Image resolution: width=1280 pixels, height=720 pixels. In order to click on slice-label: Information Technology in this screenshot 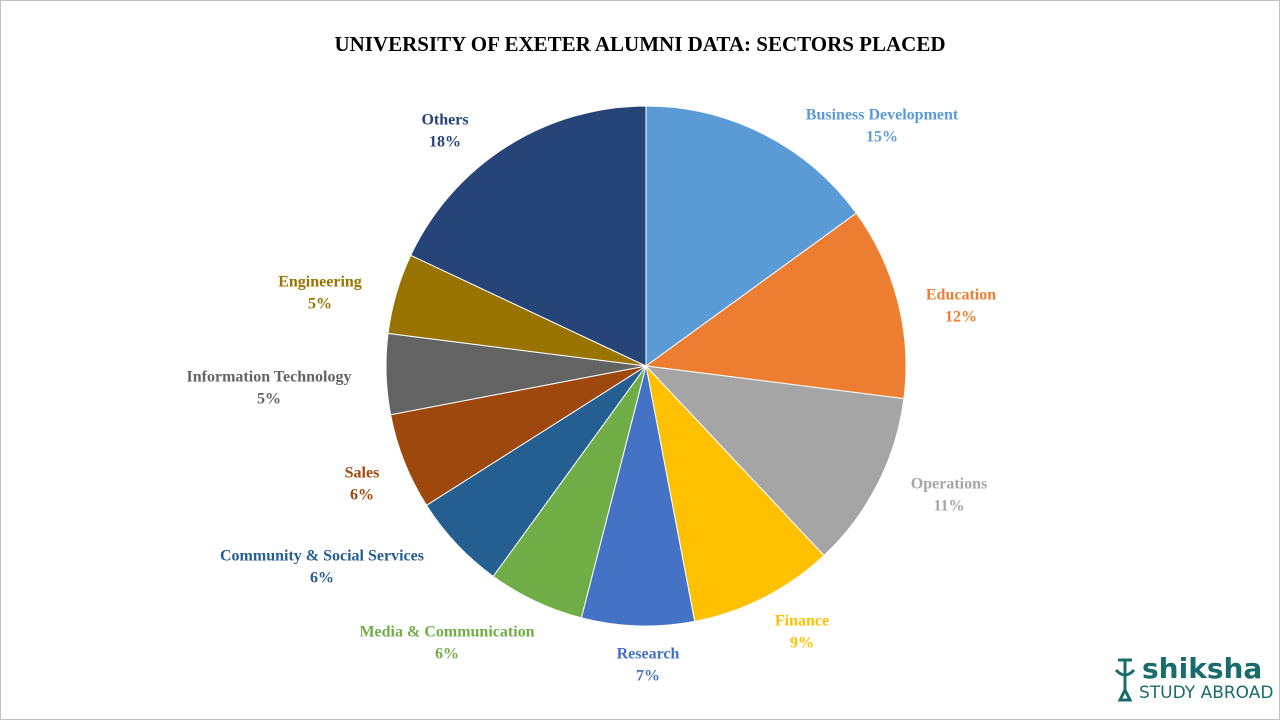, I will do `click(269, 377)`.